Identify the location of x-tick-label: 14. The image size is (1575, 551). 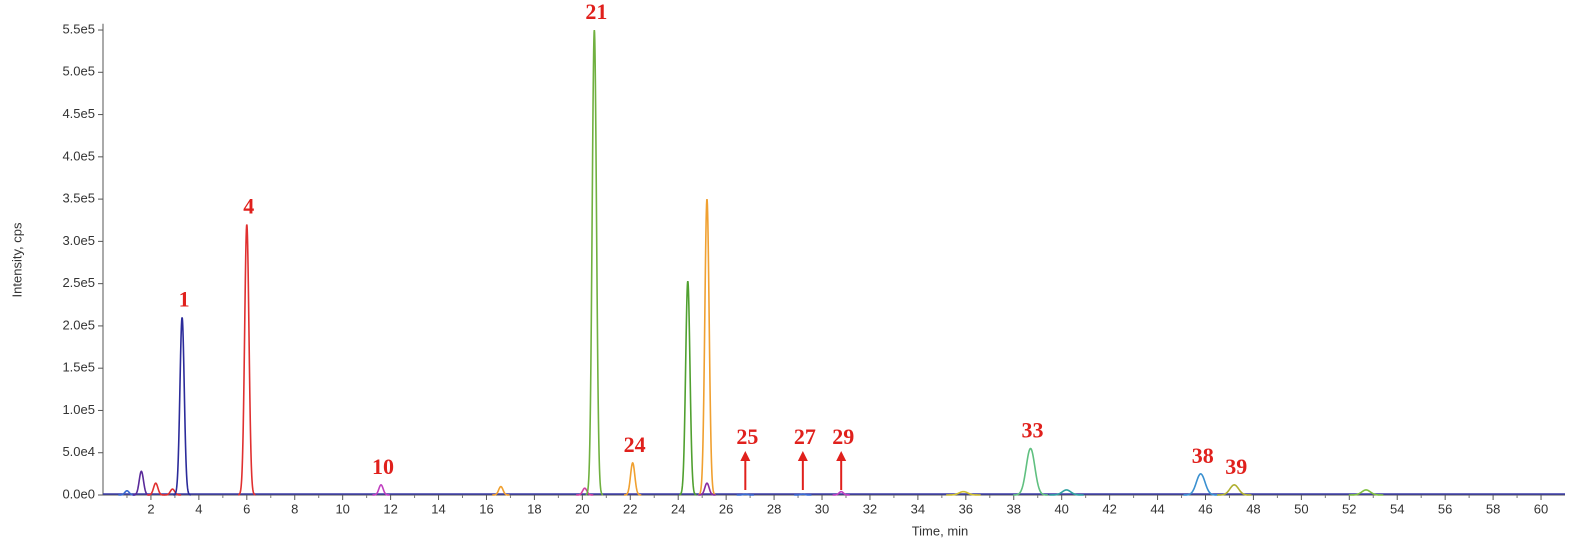
(438, 508).